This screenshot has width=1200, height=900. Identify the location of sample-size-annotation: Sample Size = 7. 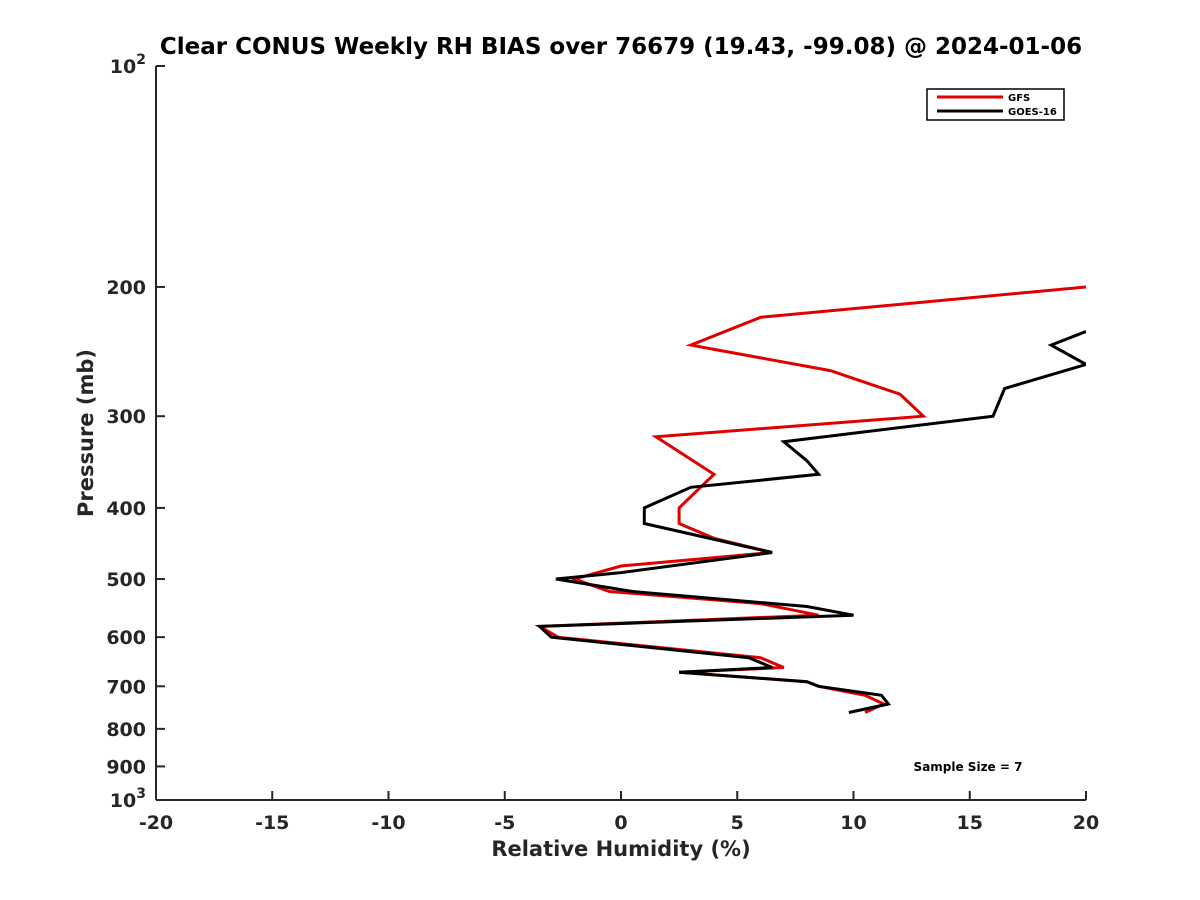
(968, 767).